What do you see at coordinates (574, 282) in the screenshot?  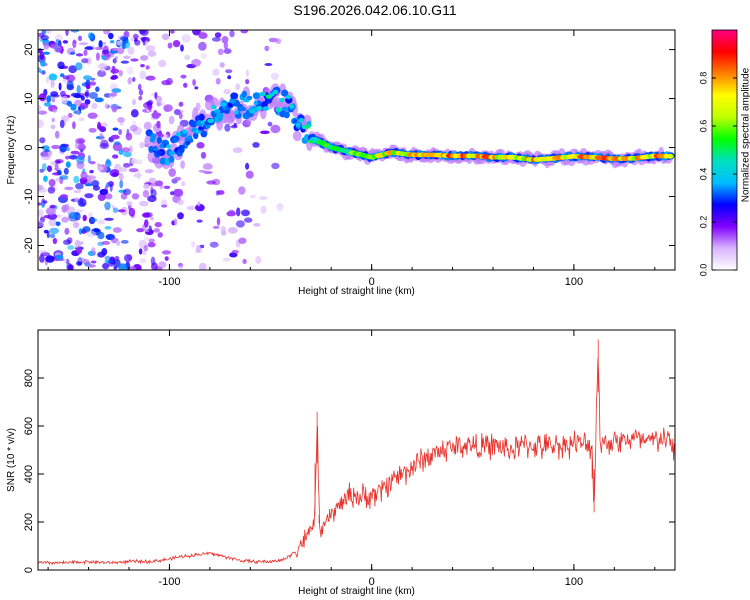 I see `x-tick-label: 100` at bounding box center [574, 282].